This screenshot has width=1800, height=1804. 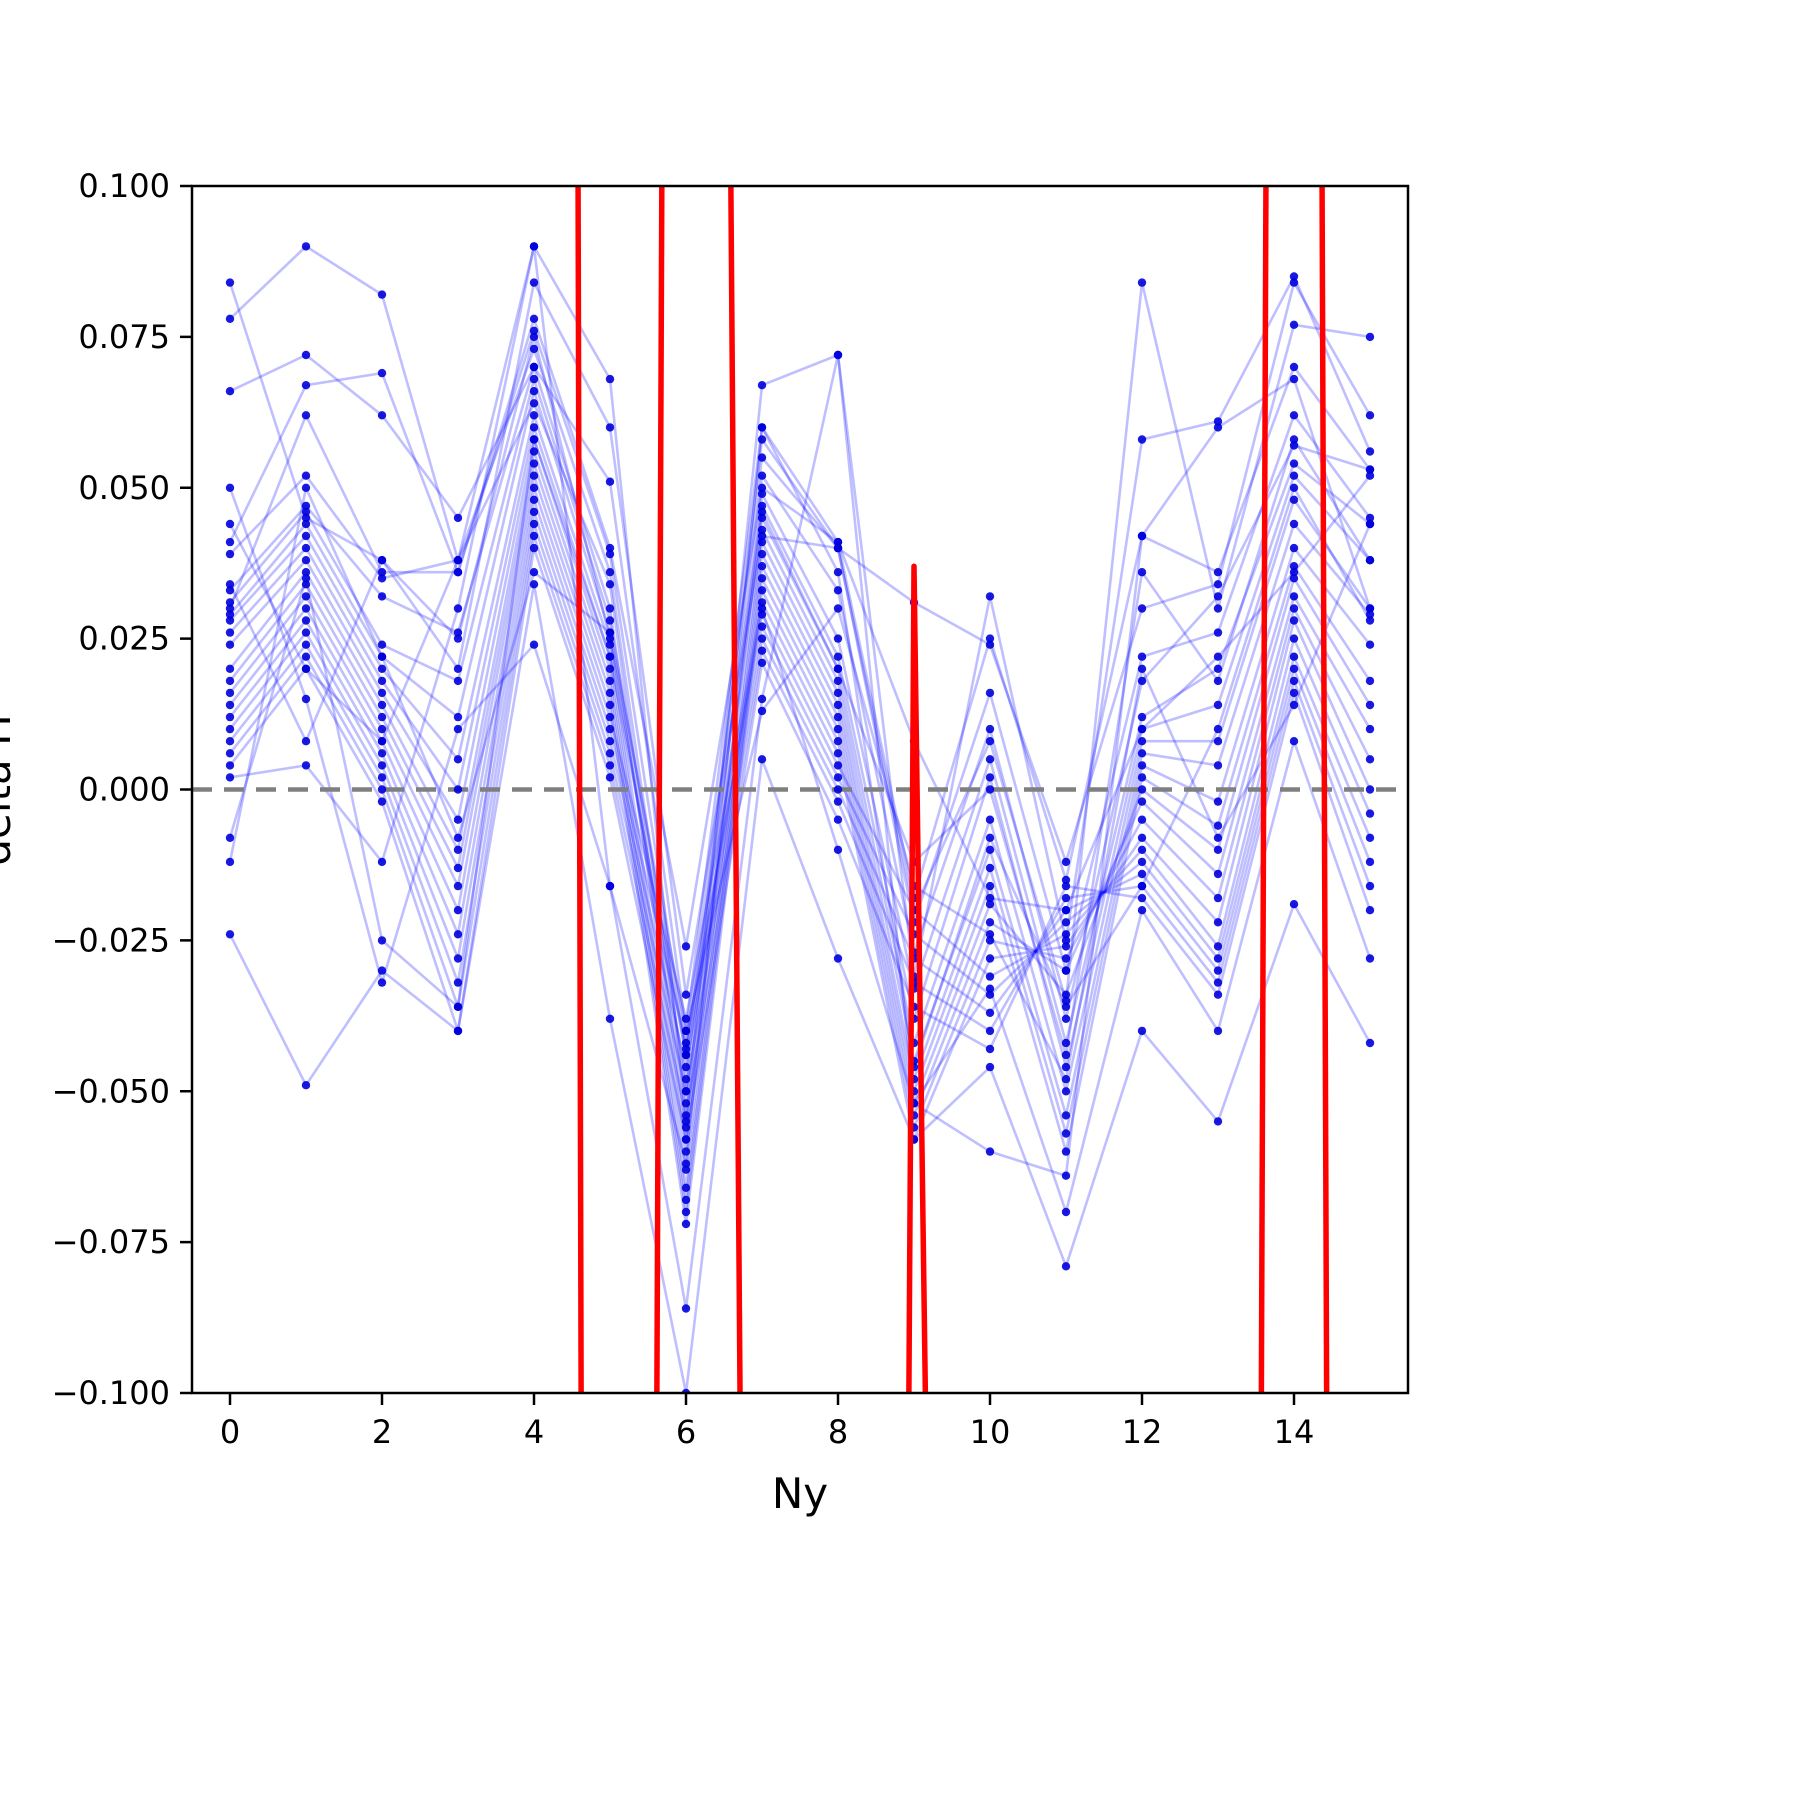 What do you see at coordinates (111, 940) in the screenshot?
I see `y-tick-label: −0.025` at bounding box center [111, 940].